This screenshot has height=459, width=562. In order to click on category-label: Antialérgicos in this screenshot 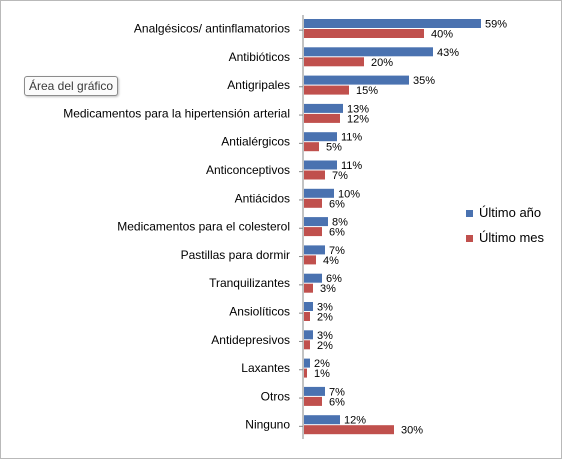, I will do `click(255, 142)`.